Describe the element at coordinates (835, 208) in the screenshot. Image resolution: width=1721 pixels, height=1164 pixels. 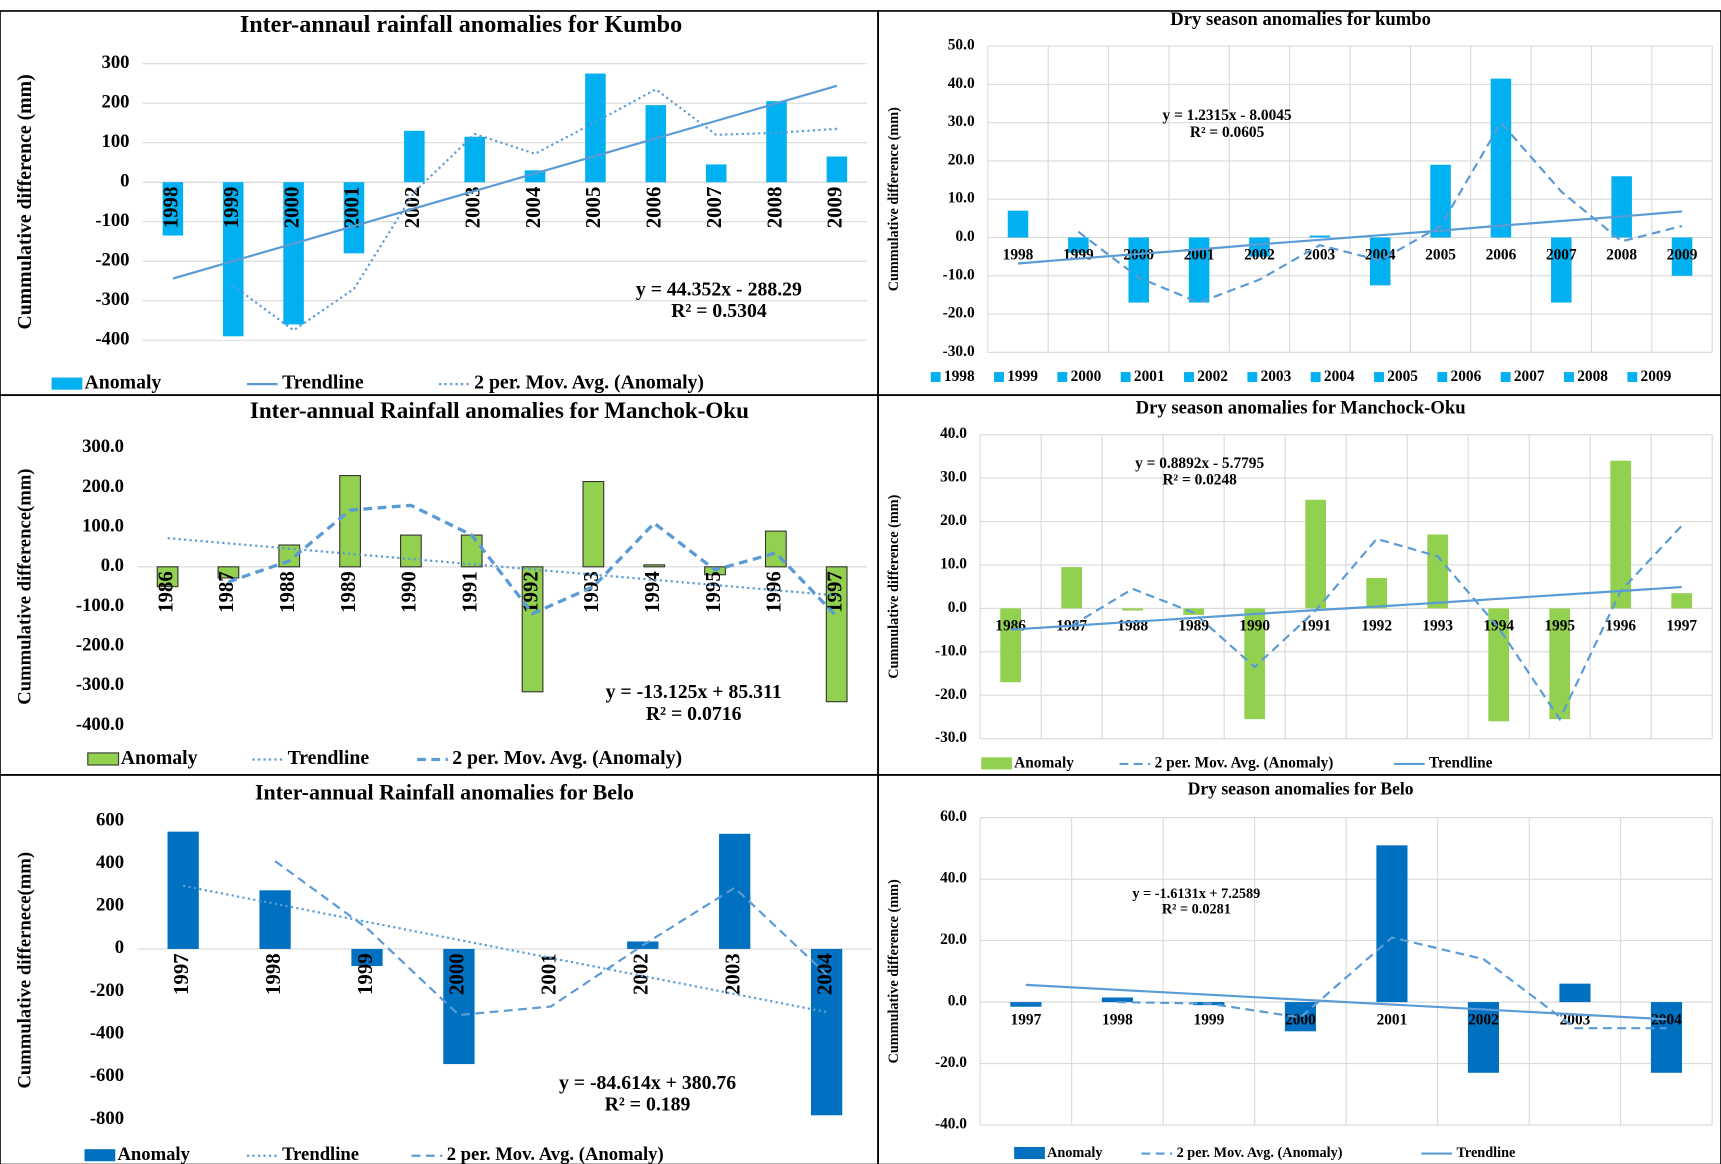
I see `x-tick-label: 2009` at that location.